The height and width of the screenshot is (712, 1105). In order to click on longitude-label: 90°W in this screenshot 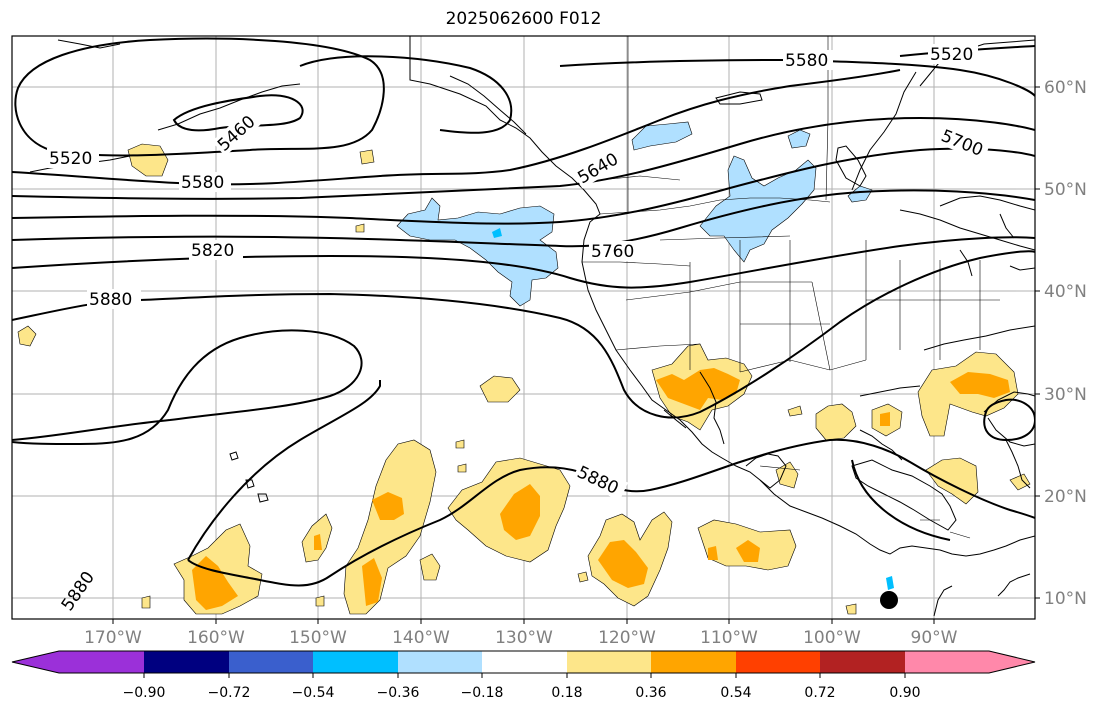, I will do `click(934, 638)`.